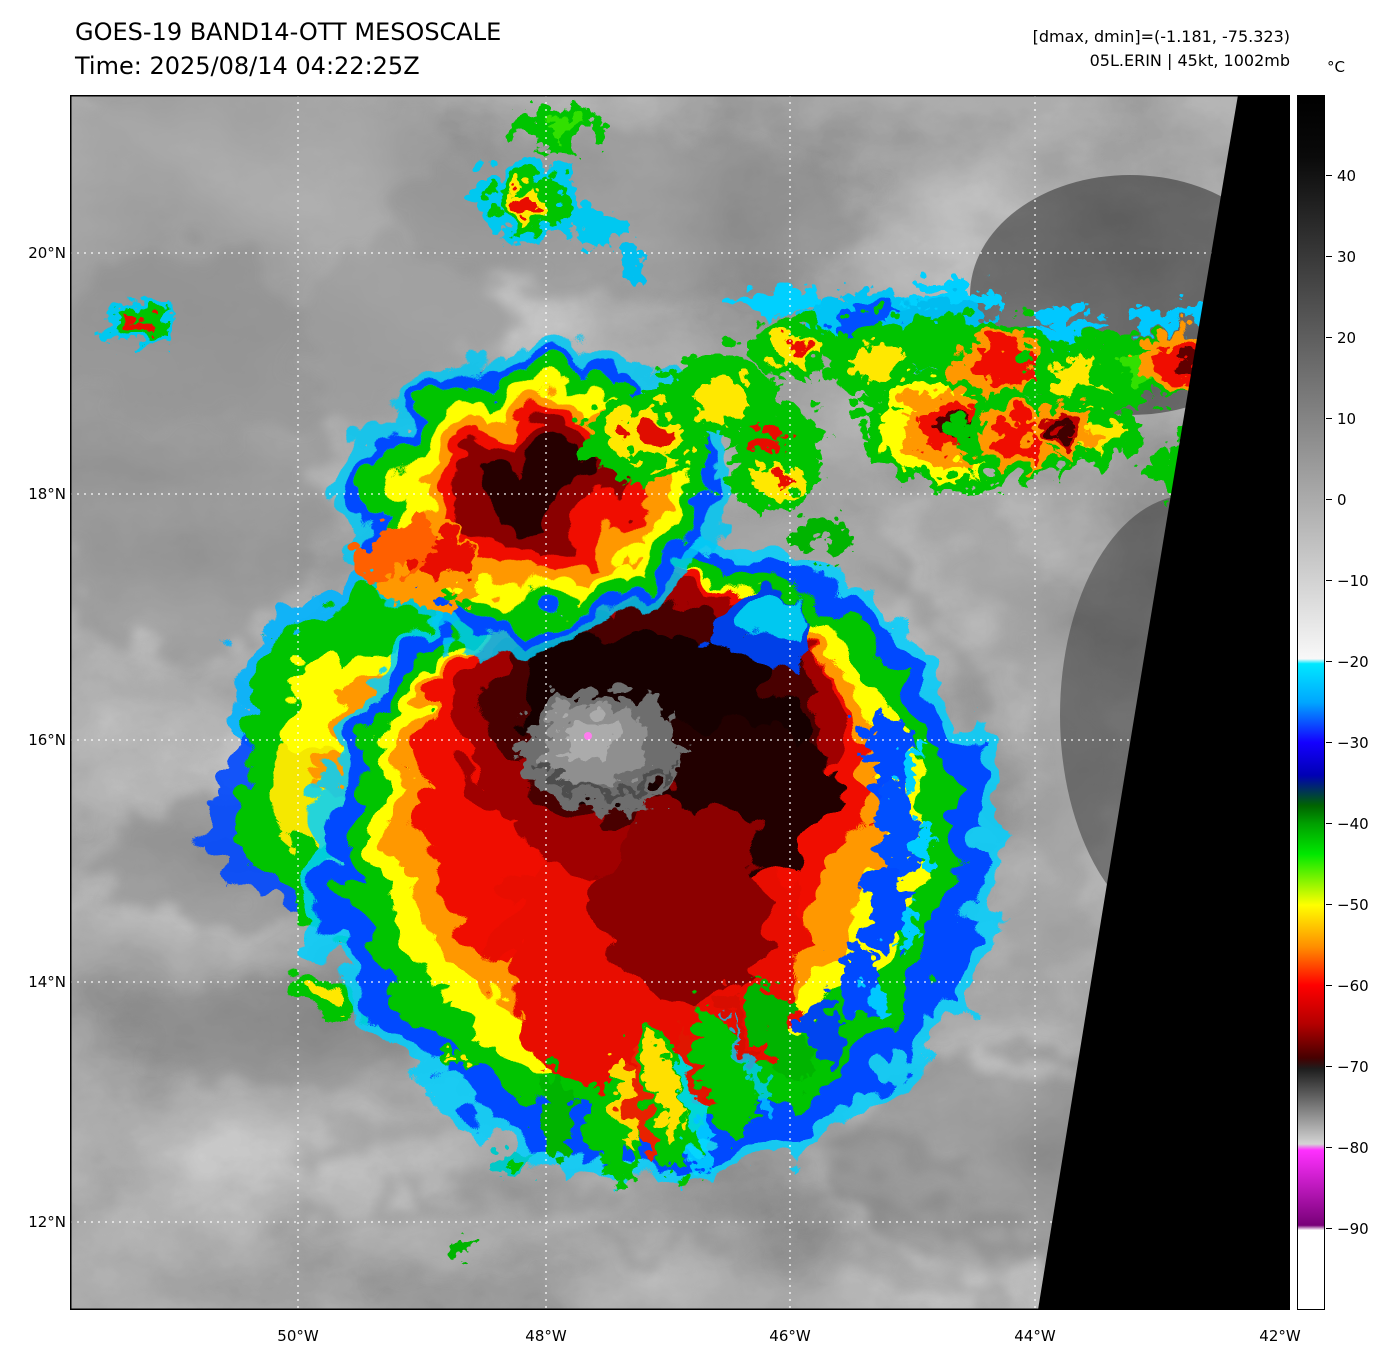 The image size is (1390, 1359). I want to click on colorbar-tick-label: −10, so click(1355, 581).